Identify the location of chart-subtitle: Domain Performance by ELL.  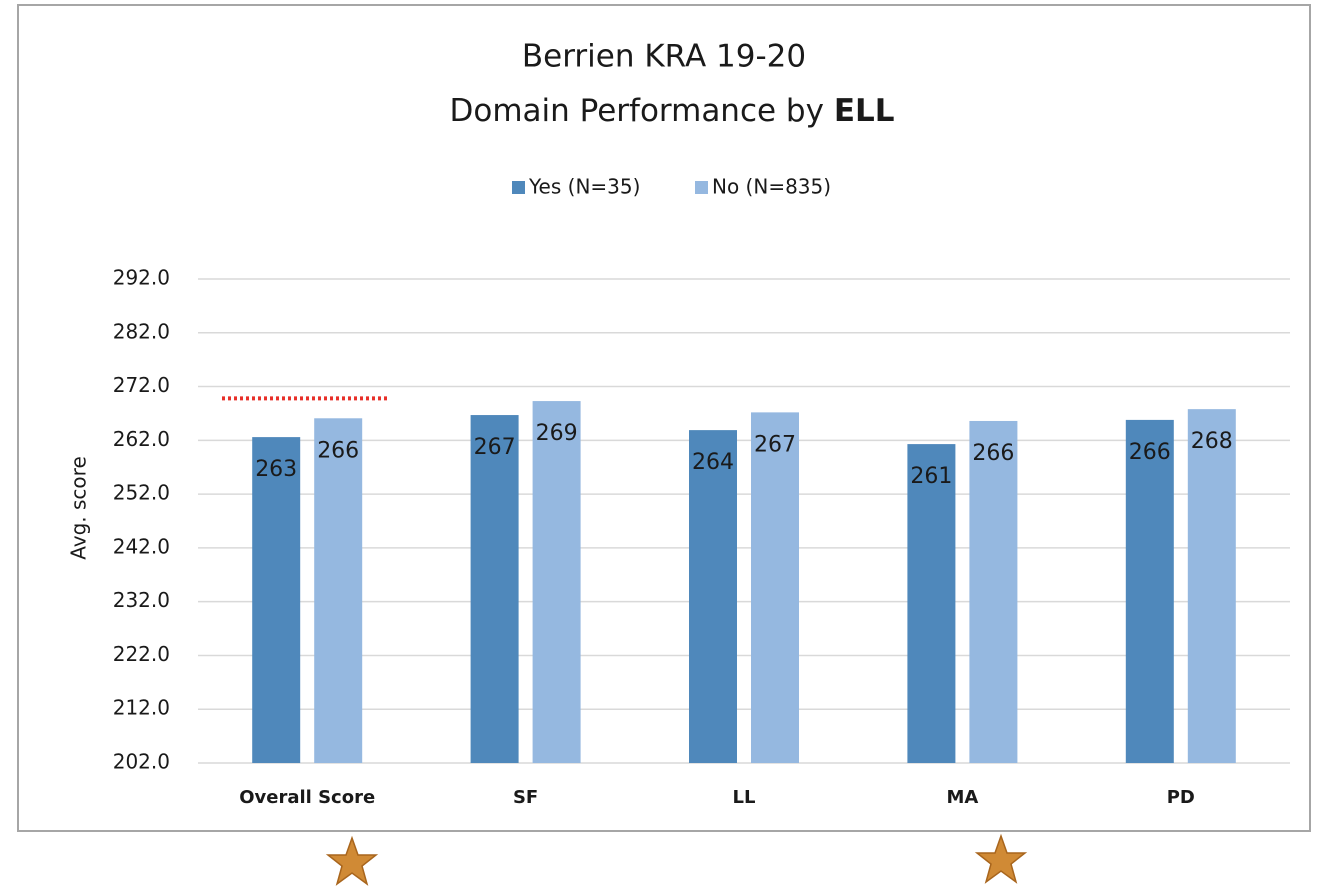
(671, 111).